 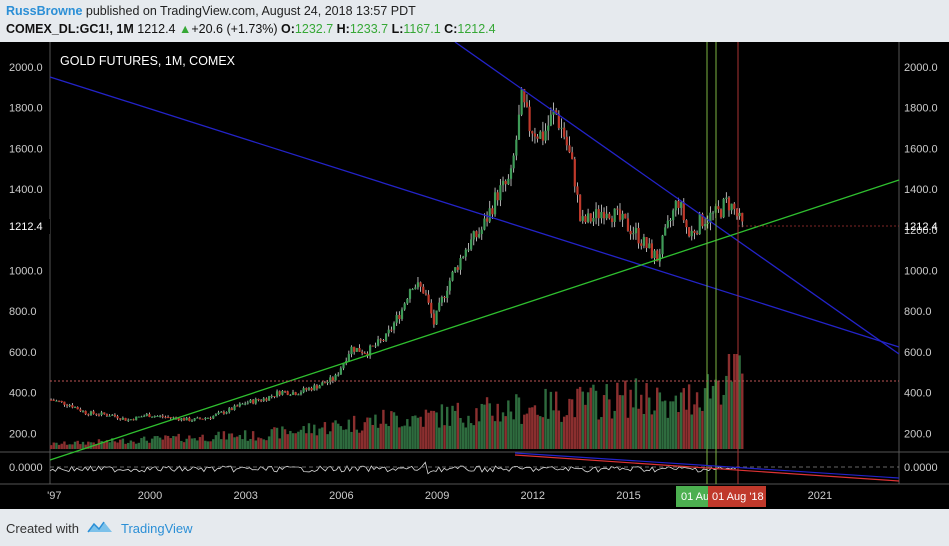 I want to click on tradingview-logo-icon, so click(x=100, y=528).